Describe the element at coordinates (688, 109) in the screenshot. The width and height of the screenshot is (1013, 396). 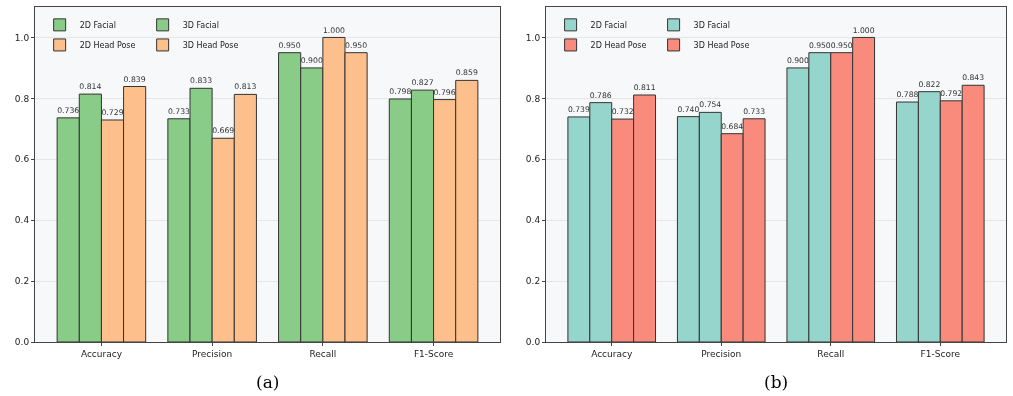
I see `data-label: 0.740` at that location.